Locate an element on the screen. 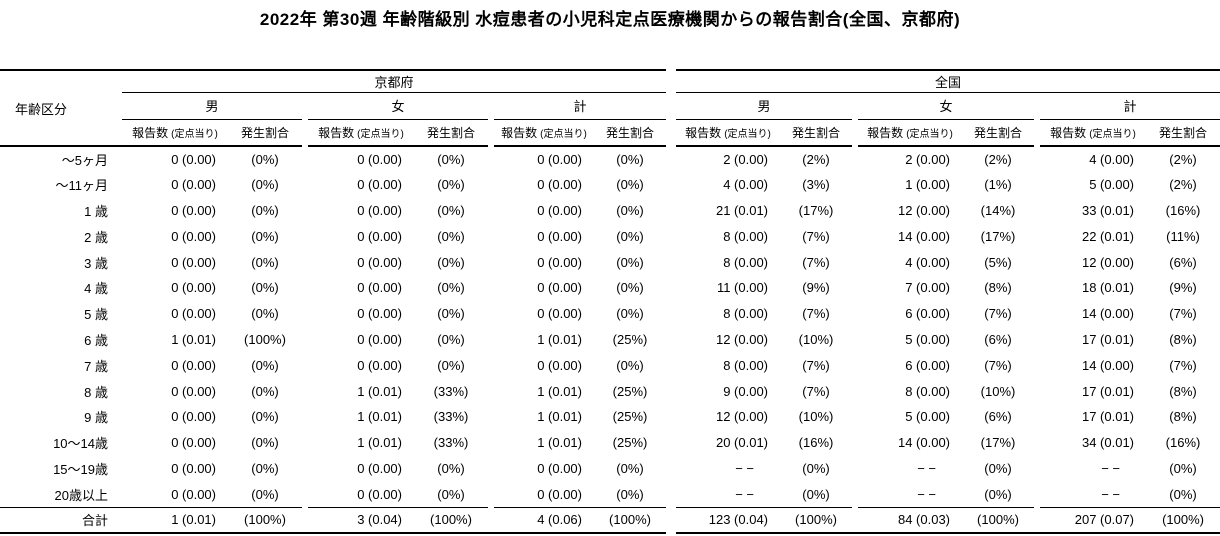  cell-ratio: (8%) is located at coordinates (998, 288).